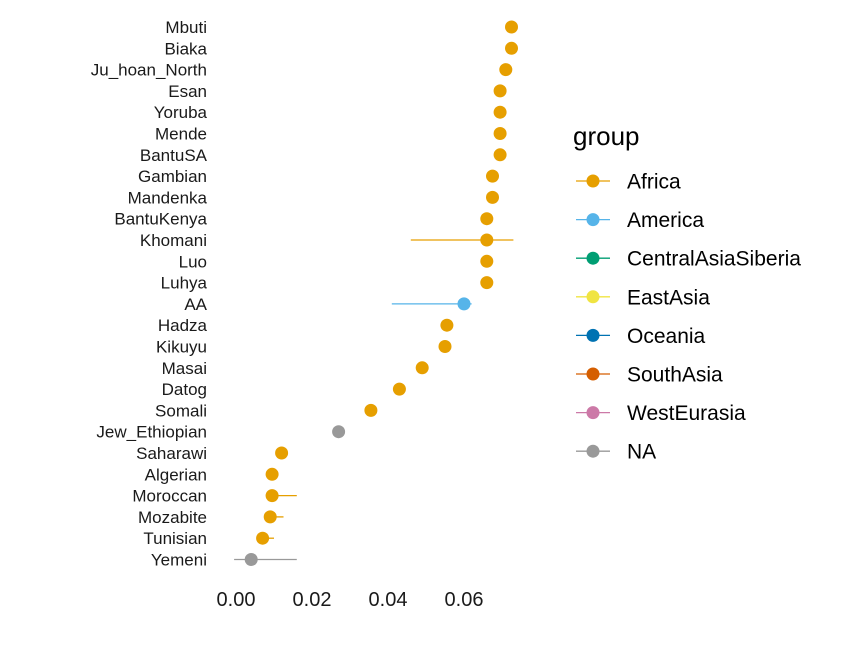 The width and height of the screenshot is (864, 672). I want to click on point-algerian, so click(272, 474).